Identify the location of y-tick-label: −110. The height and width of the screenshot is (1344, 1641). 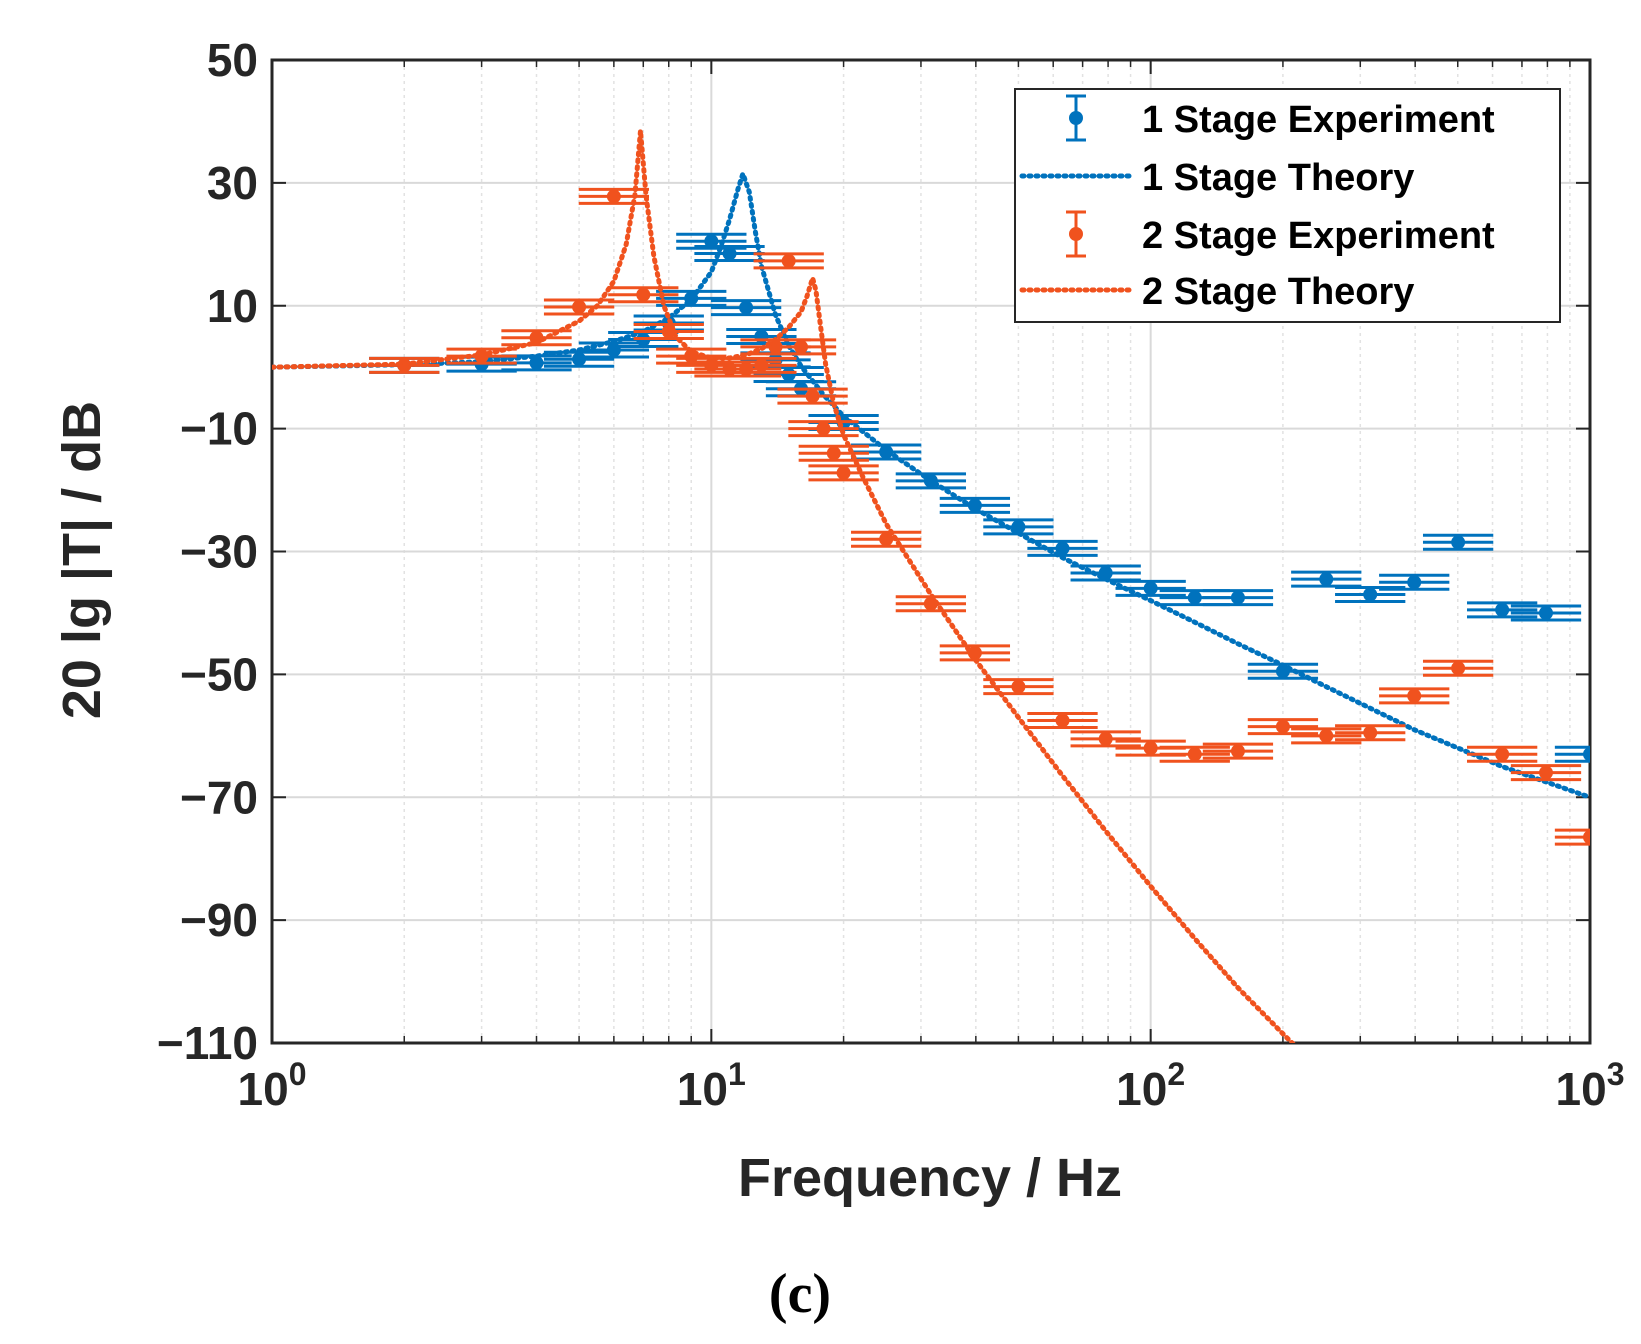
(207, 1043).